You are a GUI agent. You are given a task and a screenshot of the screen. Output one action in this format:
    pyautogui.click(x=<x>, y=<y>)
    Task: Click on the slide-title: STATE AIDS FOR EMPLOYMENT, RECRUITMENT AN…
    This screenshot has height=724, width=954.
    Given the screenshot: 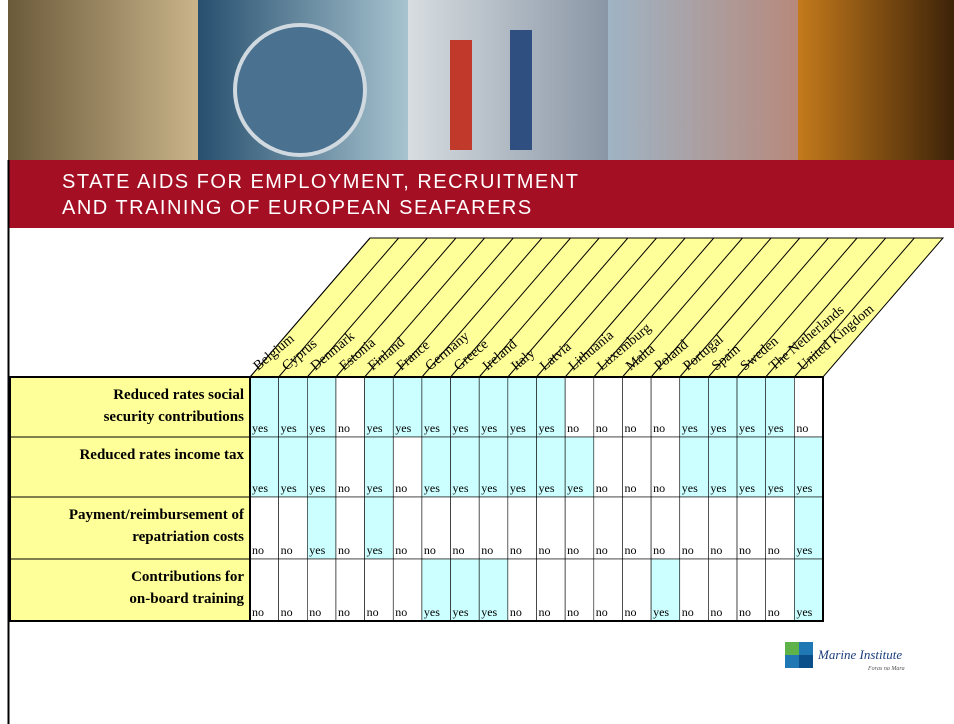 What is the action you would take?
    pyautogui.click(x=320, y=195)
    